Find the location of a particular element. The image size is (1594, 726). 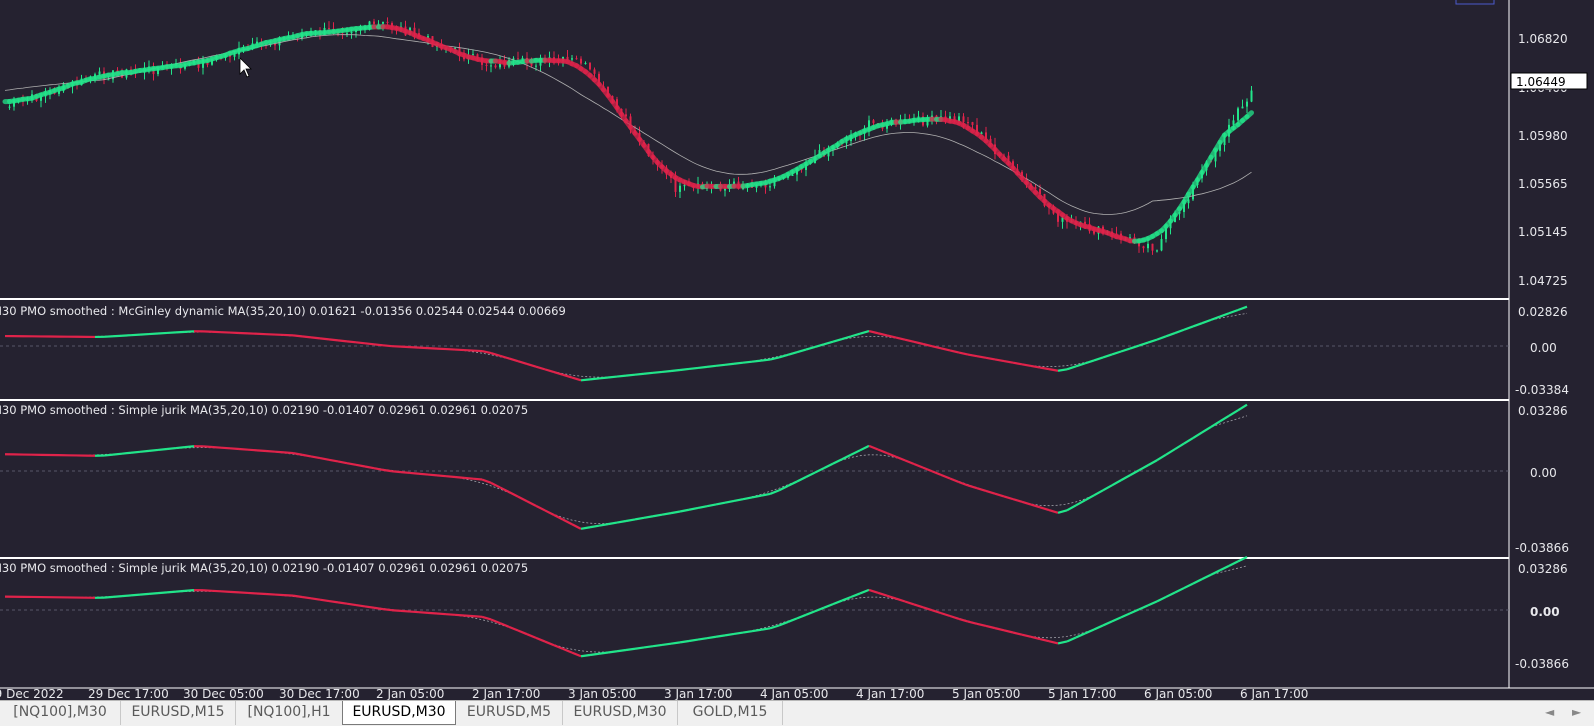

scroll-marker is located at coordinates (1475, 2).